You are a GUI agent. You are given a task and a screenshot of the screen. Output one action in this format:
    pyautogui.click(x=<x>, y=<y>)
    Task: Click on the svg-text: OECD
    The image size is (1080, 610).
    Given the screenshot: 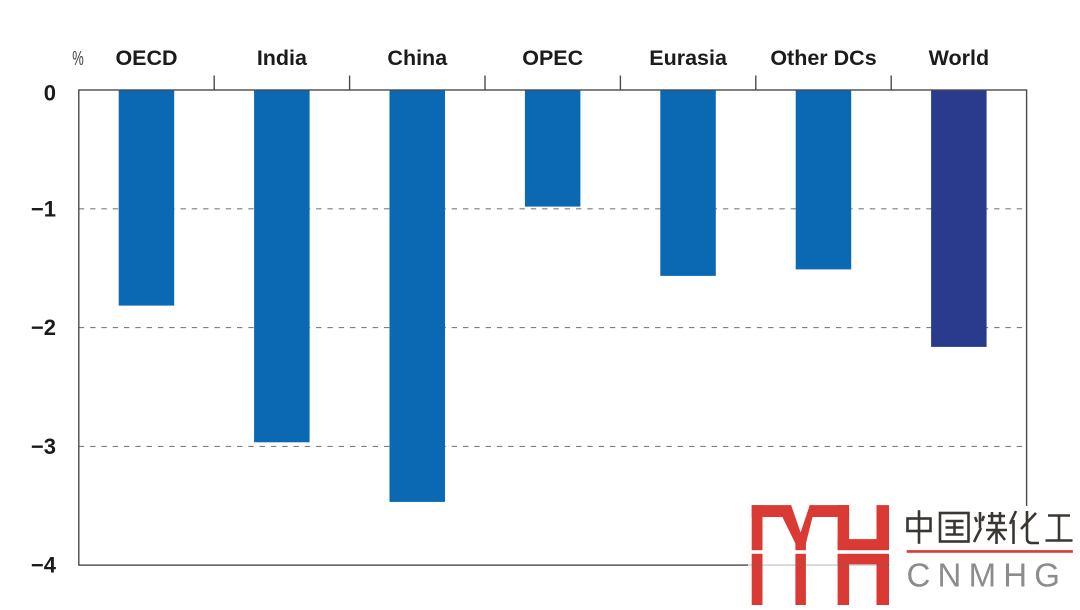 What is the action you would take?
    pyautogui.click(x=146, y=58)
    